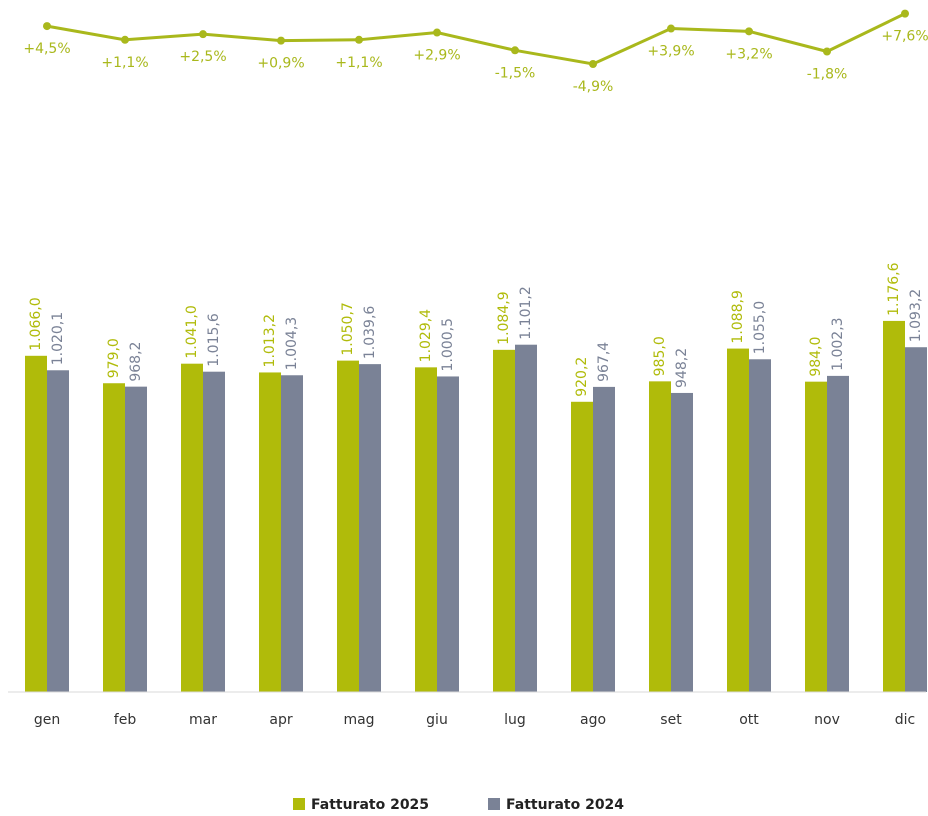 The height and width of the screenshot is (816, 928). Describe the element at coordinates (192, 331) in the screenshot. I see `bar-value-label: 1.041,0` at that location.